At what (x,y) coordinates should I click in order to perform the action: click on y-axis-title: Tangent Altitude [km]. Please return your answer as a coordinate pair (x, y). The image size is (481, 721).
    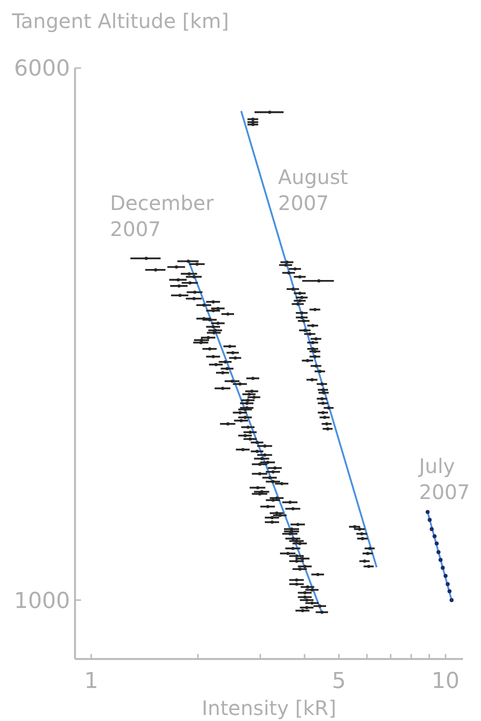
    Looking at the image, I should click on (120, 21).